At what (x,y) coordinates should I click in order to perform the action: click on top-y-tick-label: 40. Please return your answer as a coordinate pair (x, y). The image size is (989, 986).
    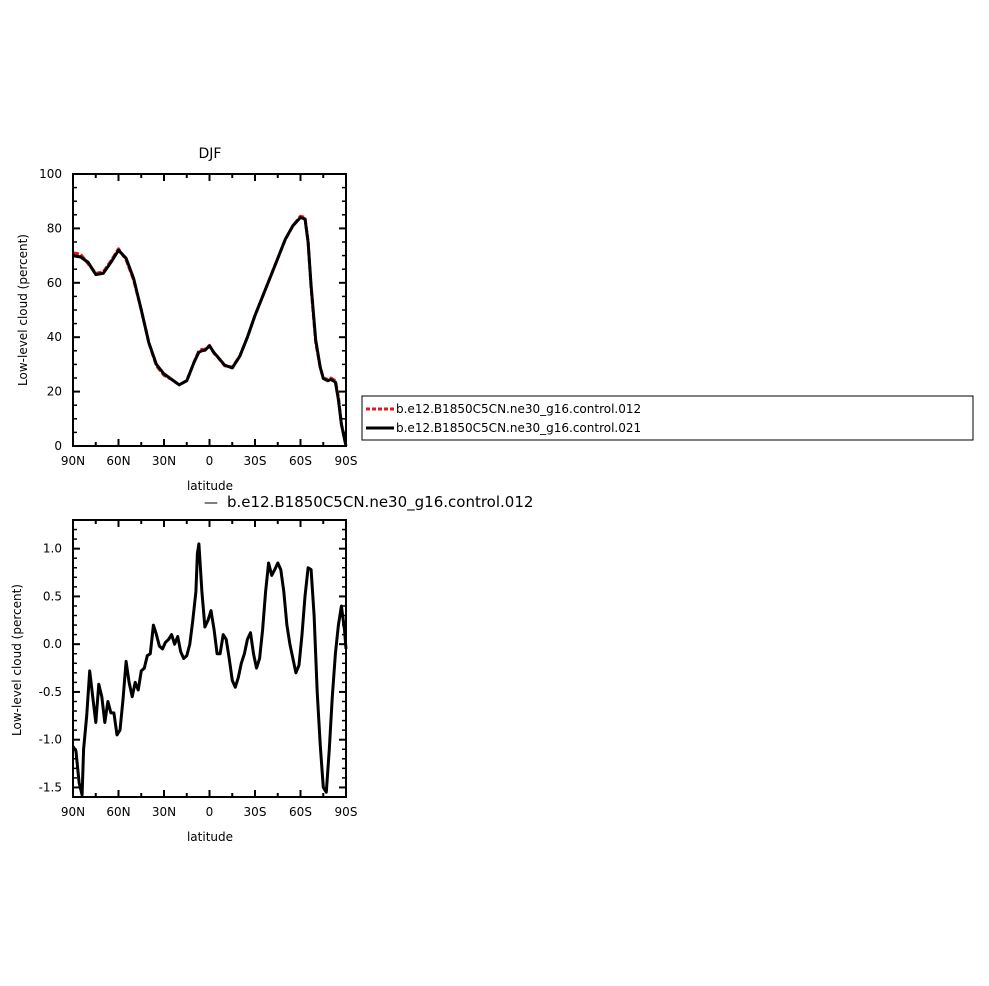
    Looking at the image, I should click on (54, 337).